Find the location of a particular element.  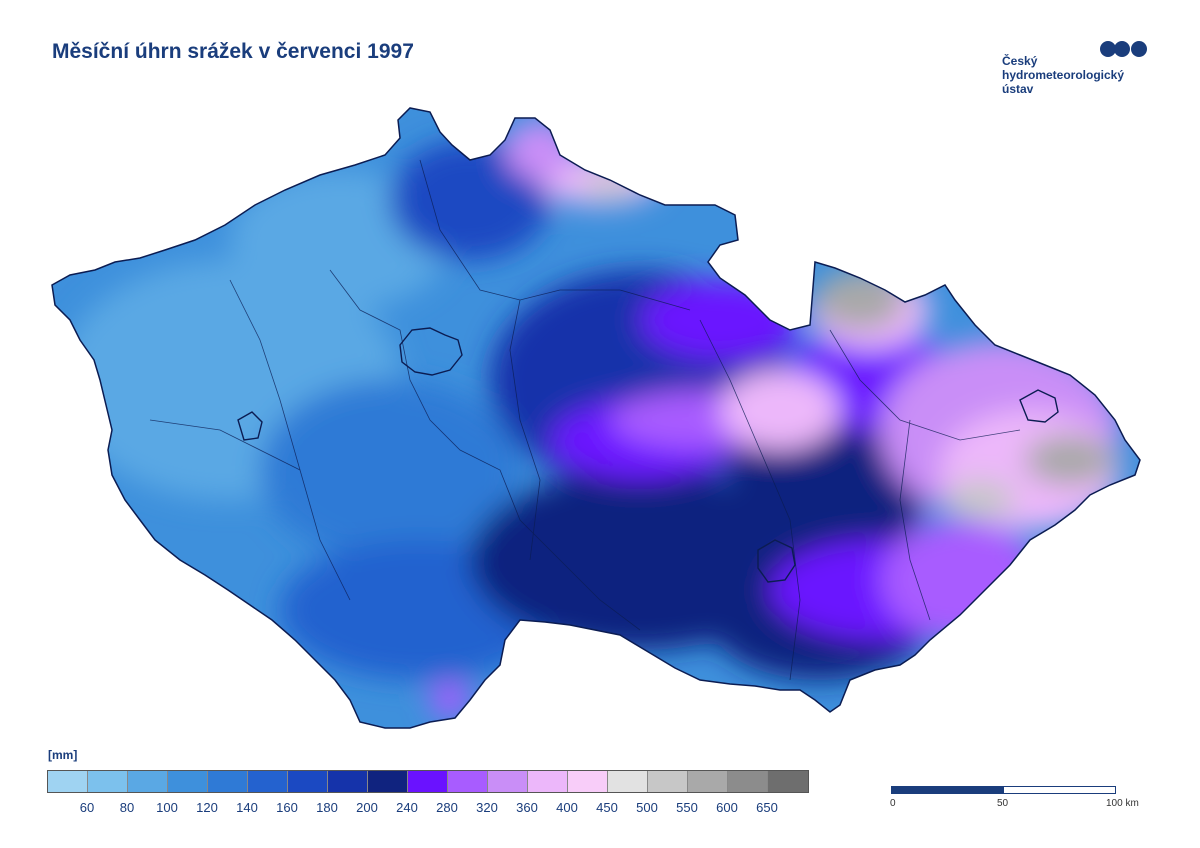

map-title: Měsíční úhrn srážek v červenci 1997 is located at coordinates (233, 51).